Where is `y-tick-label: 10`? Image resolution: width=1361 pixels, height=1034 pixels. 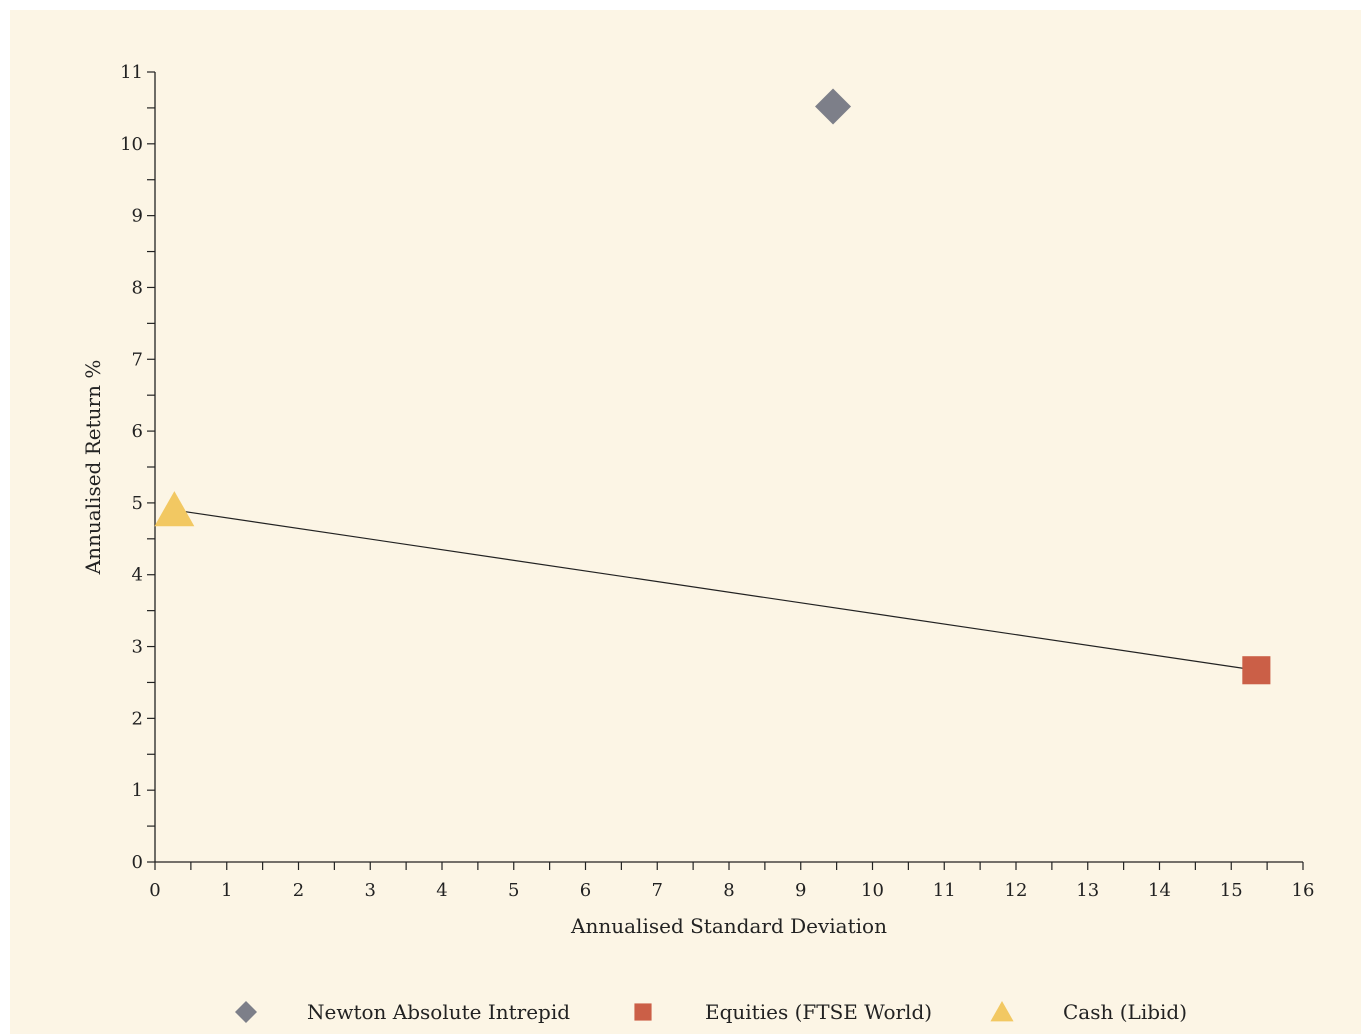
y-tick-label: 10 is located at coordinates (131, 144).